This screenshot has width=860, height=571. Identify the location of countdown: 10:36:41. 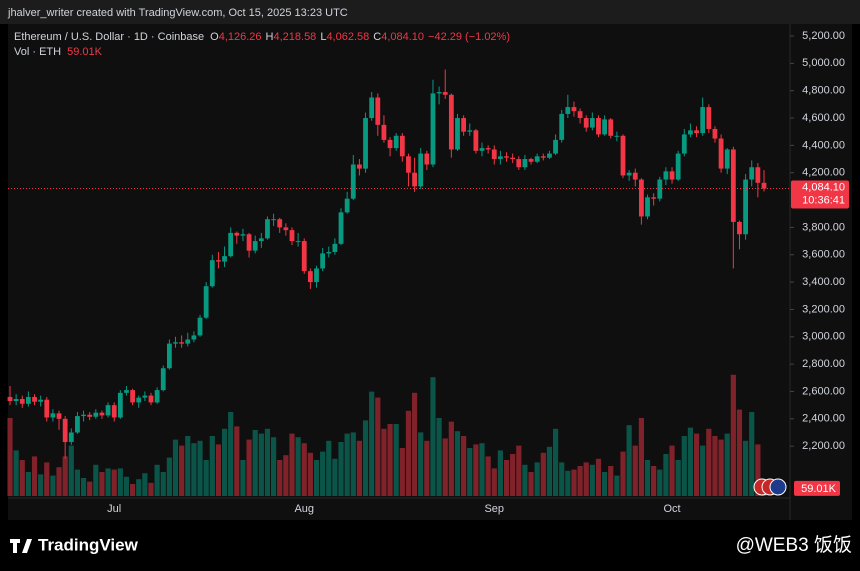
(823, 200).